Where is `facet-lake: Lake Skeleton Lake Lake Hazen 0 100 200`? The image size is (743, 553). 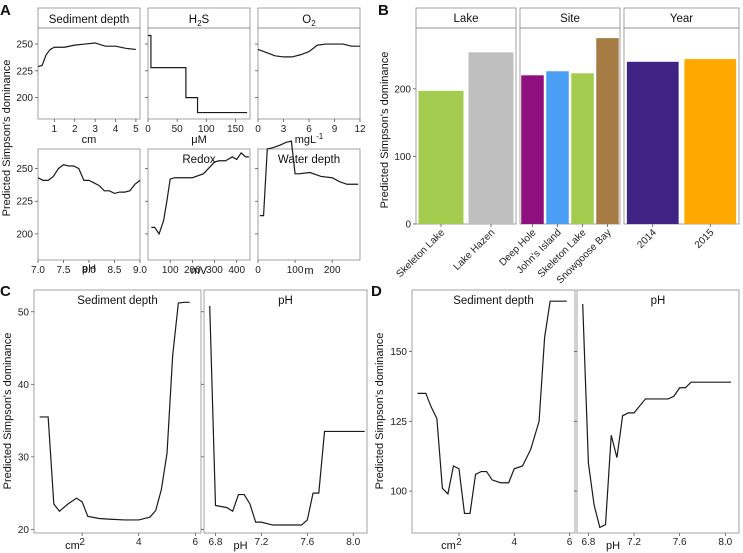
facet-lake: Lake Skeleton Lake Lake Hazen 0 100 200 is located at coordinates (455, 143).